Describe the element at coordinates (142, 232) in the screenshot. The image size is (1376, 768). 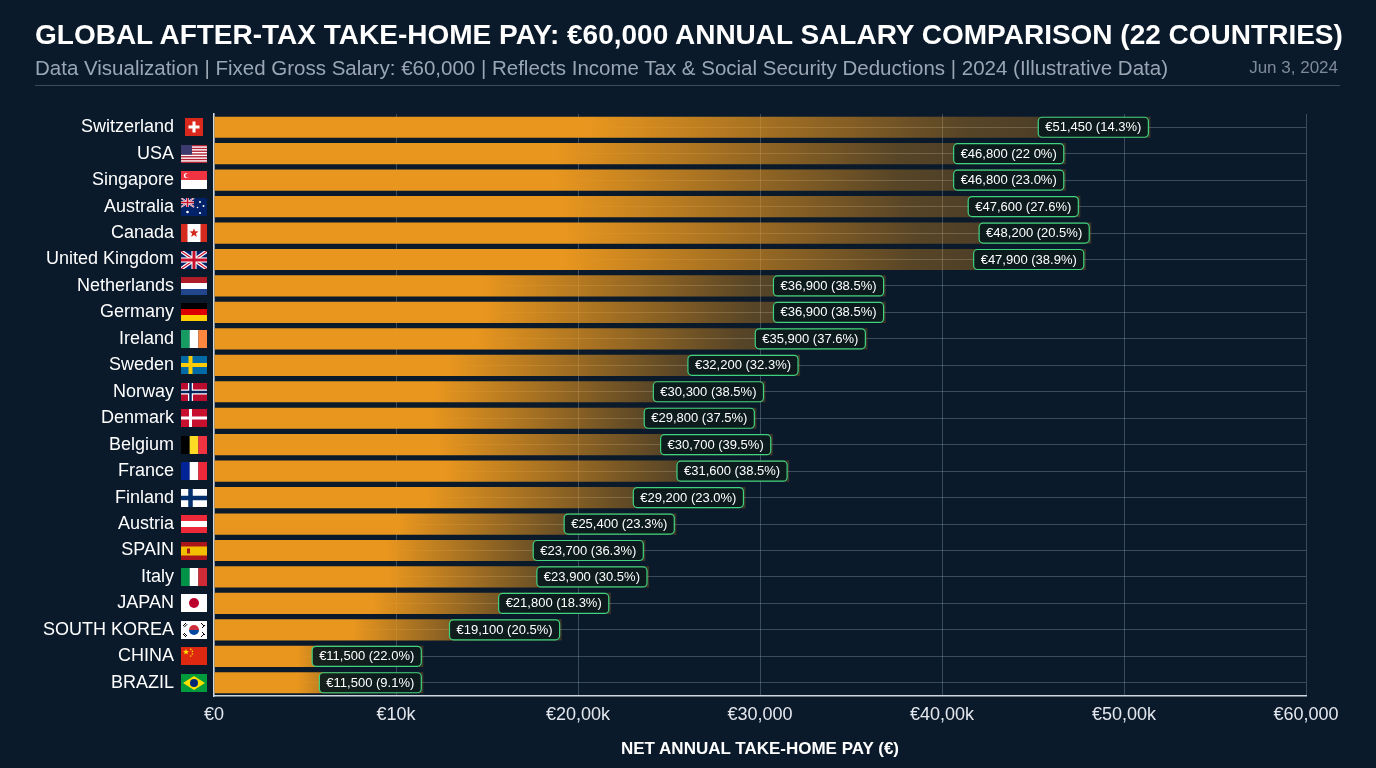
I see `y-tick-label: Canada` at that location.